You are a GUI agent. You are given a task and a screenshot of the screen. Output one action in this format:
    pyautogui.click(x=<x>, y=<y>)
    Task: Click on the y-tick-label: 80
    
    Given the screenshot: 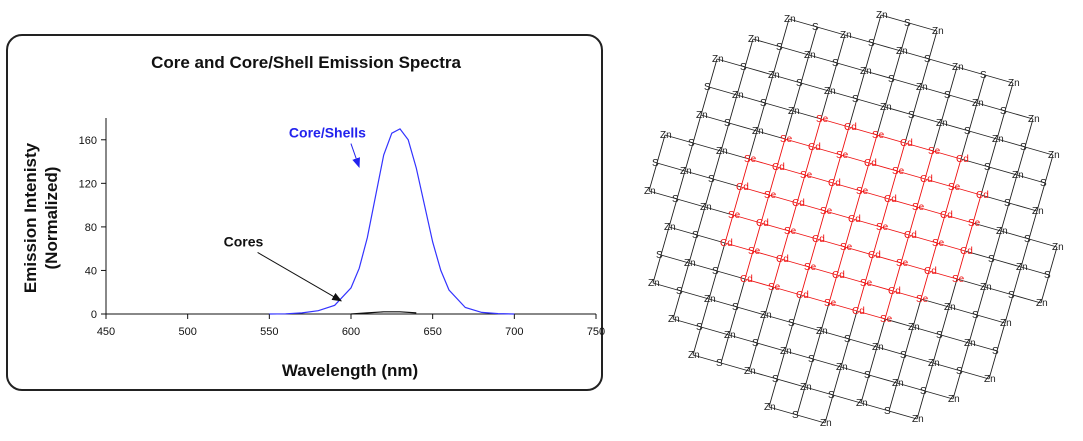 What is the action you would take?
    pyautogui.click(x=91, y=228)
    